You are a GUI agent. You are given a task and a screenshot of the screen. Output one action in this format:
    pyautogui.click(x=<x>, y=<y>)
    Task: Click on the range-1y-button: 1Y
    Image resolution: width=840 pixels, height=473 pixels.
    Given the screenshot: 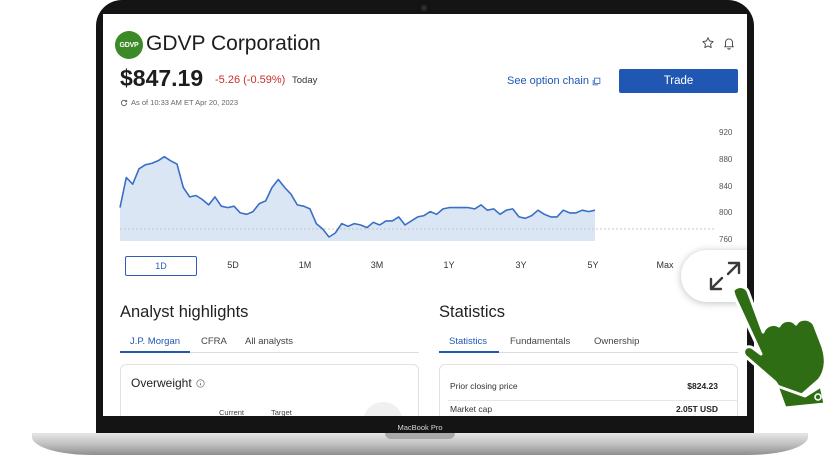 What is the action you would take?
    pyautogui.click(x=449, y=265)
    